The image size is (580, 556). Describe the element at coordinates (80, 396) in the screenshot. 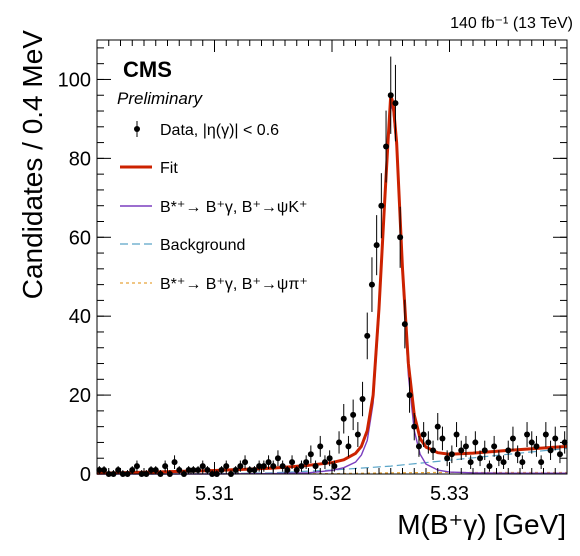

I see `y-tick-label: 20` at that location.